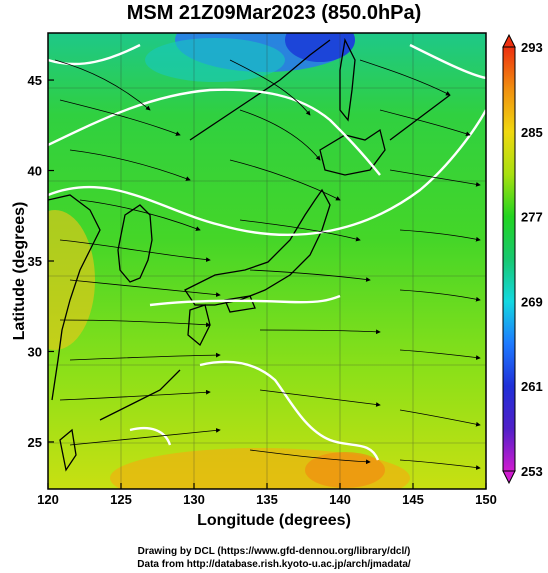  Describe the element at coordinates (194, 499) in the screenshot. I see `x-tick-label: 130` at that location.